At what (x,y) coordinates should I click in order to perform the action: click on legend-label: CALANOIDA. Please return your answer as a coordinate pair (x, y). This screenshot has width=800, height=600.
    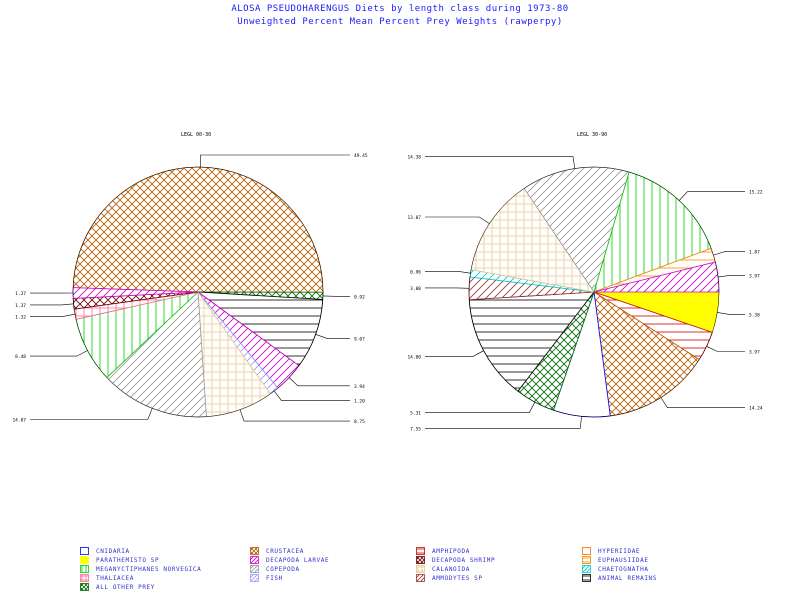
    Looking at the image, I should click on (451, 569).